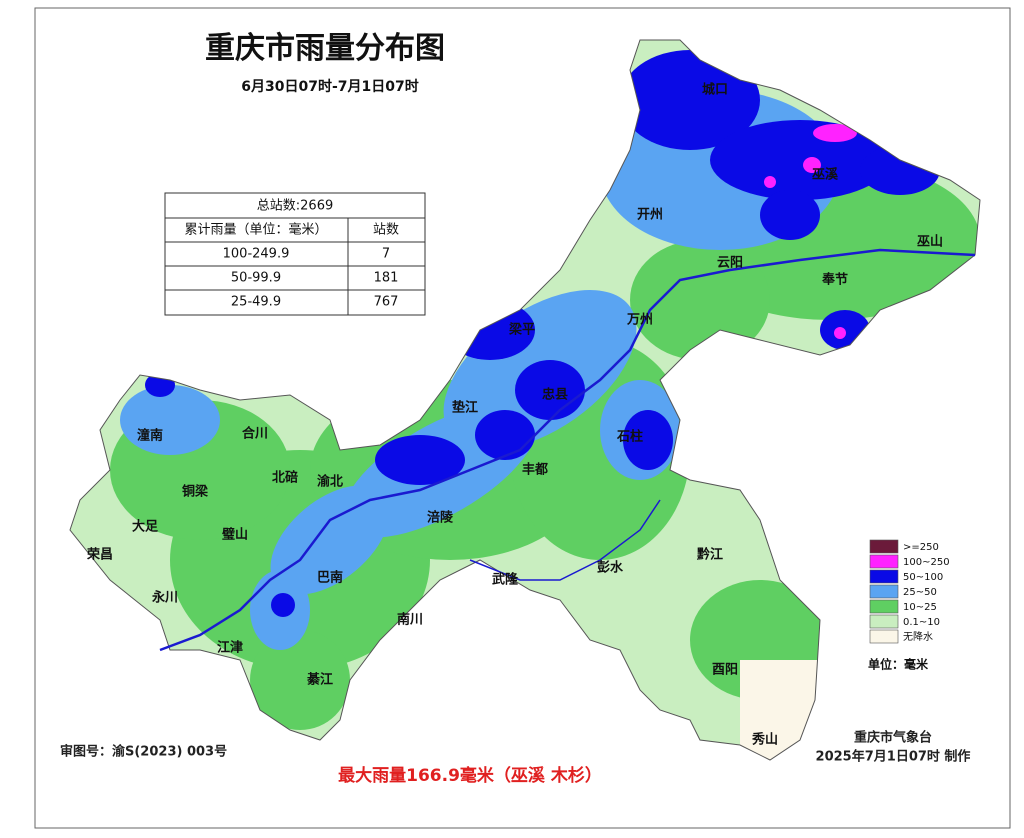 The image size is (1024, 838). Describe the element at coordinates (715, 90) in the screenshot. I see `district-label: 城口` at that location.